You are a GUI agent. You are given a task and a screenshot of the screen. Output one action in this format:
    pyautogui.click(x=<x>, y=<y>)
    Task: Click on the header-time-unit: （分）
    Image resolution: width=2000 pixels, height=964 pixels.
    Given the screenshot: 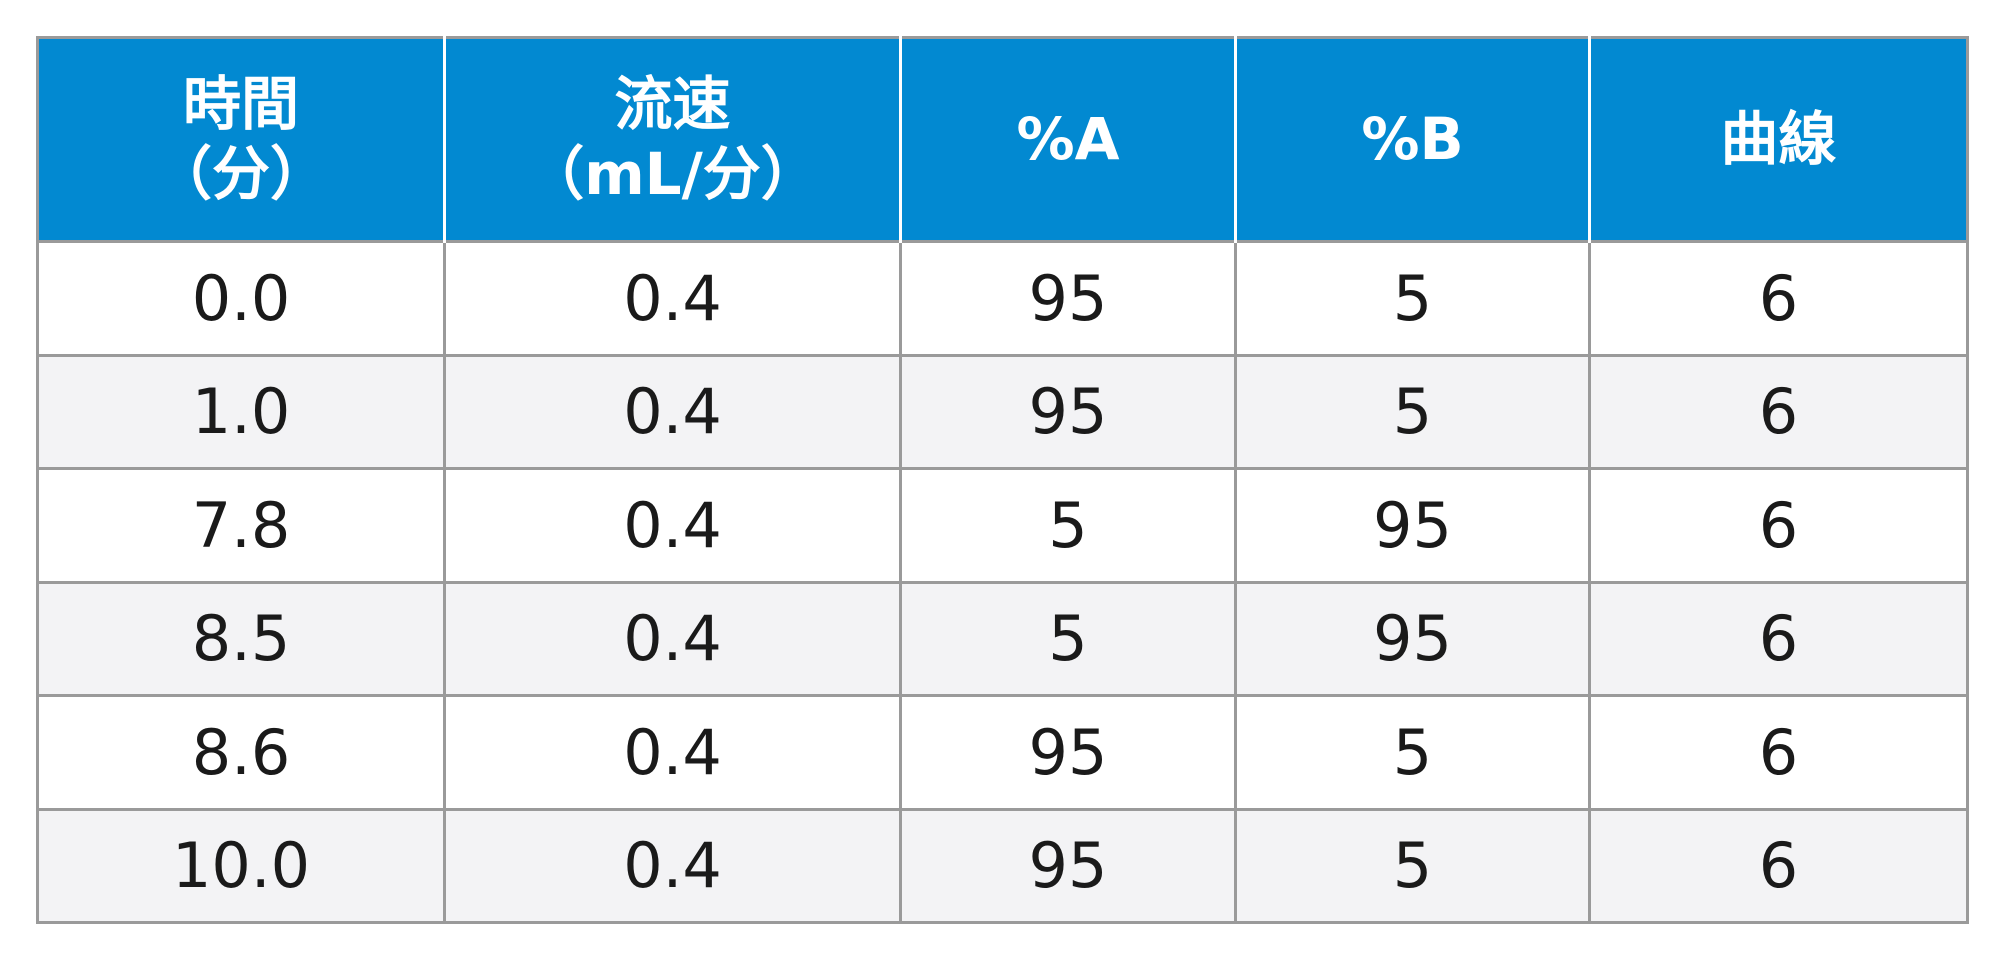 What is the action you would take?
    pyautogui.click(x=240, y=173)
    